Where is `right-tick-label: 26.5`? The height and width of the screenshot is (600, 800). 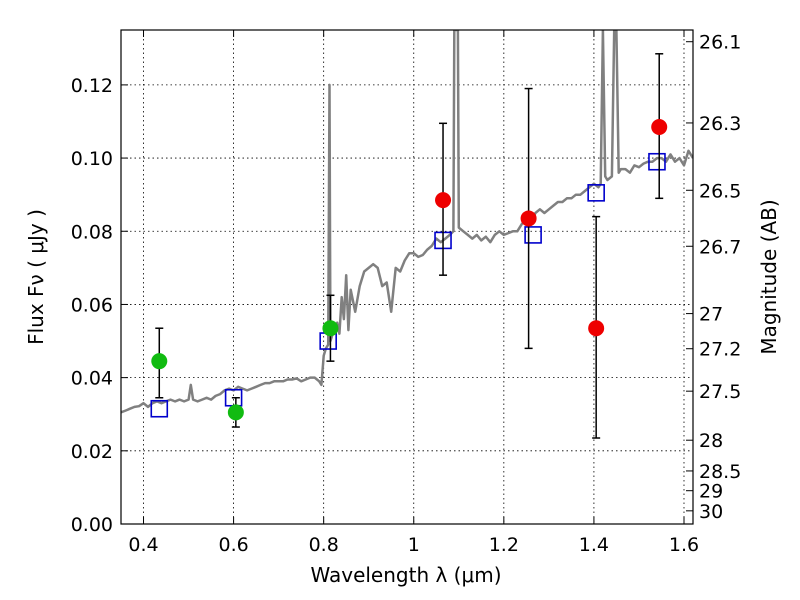 right-tick-label: 26.5 is located at coordinates (720, 191).